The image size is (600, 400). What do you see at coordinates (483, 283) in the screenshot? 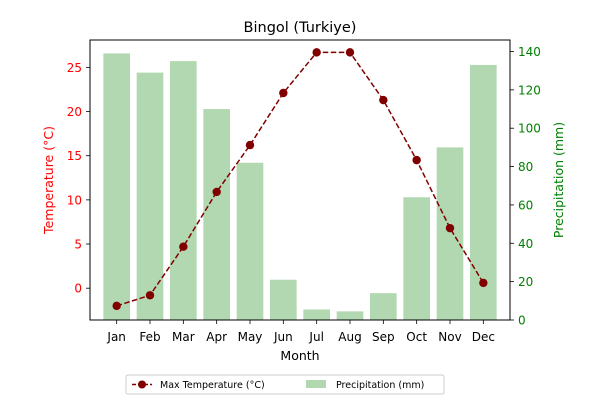
I see `temperature-point-dec` at bounding box center [483, 283].